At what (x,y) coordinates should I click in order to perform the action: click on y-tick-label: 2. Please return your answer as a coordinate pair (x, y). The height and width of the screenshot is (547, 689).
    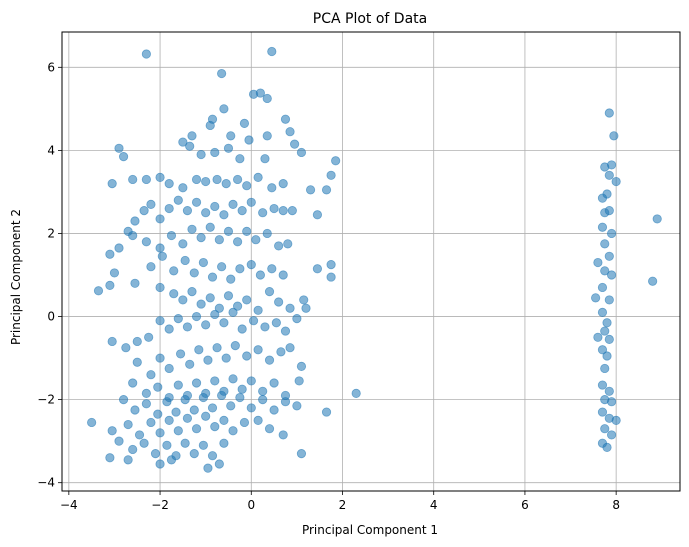
    Looking at the image, I should click on (51, 233).